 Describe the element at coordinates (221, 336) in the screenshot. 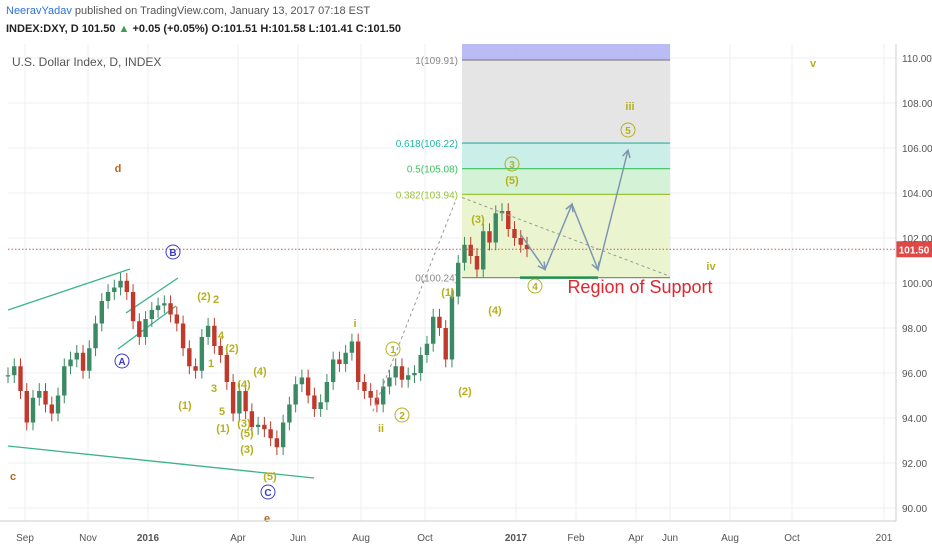

I see `wave-label: 4` at that location.